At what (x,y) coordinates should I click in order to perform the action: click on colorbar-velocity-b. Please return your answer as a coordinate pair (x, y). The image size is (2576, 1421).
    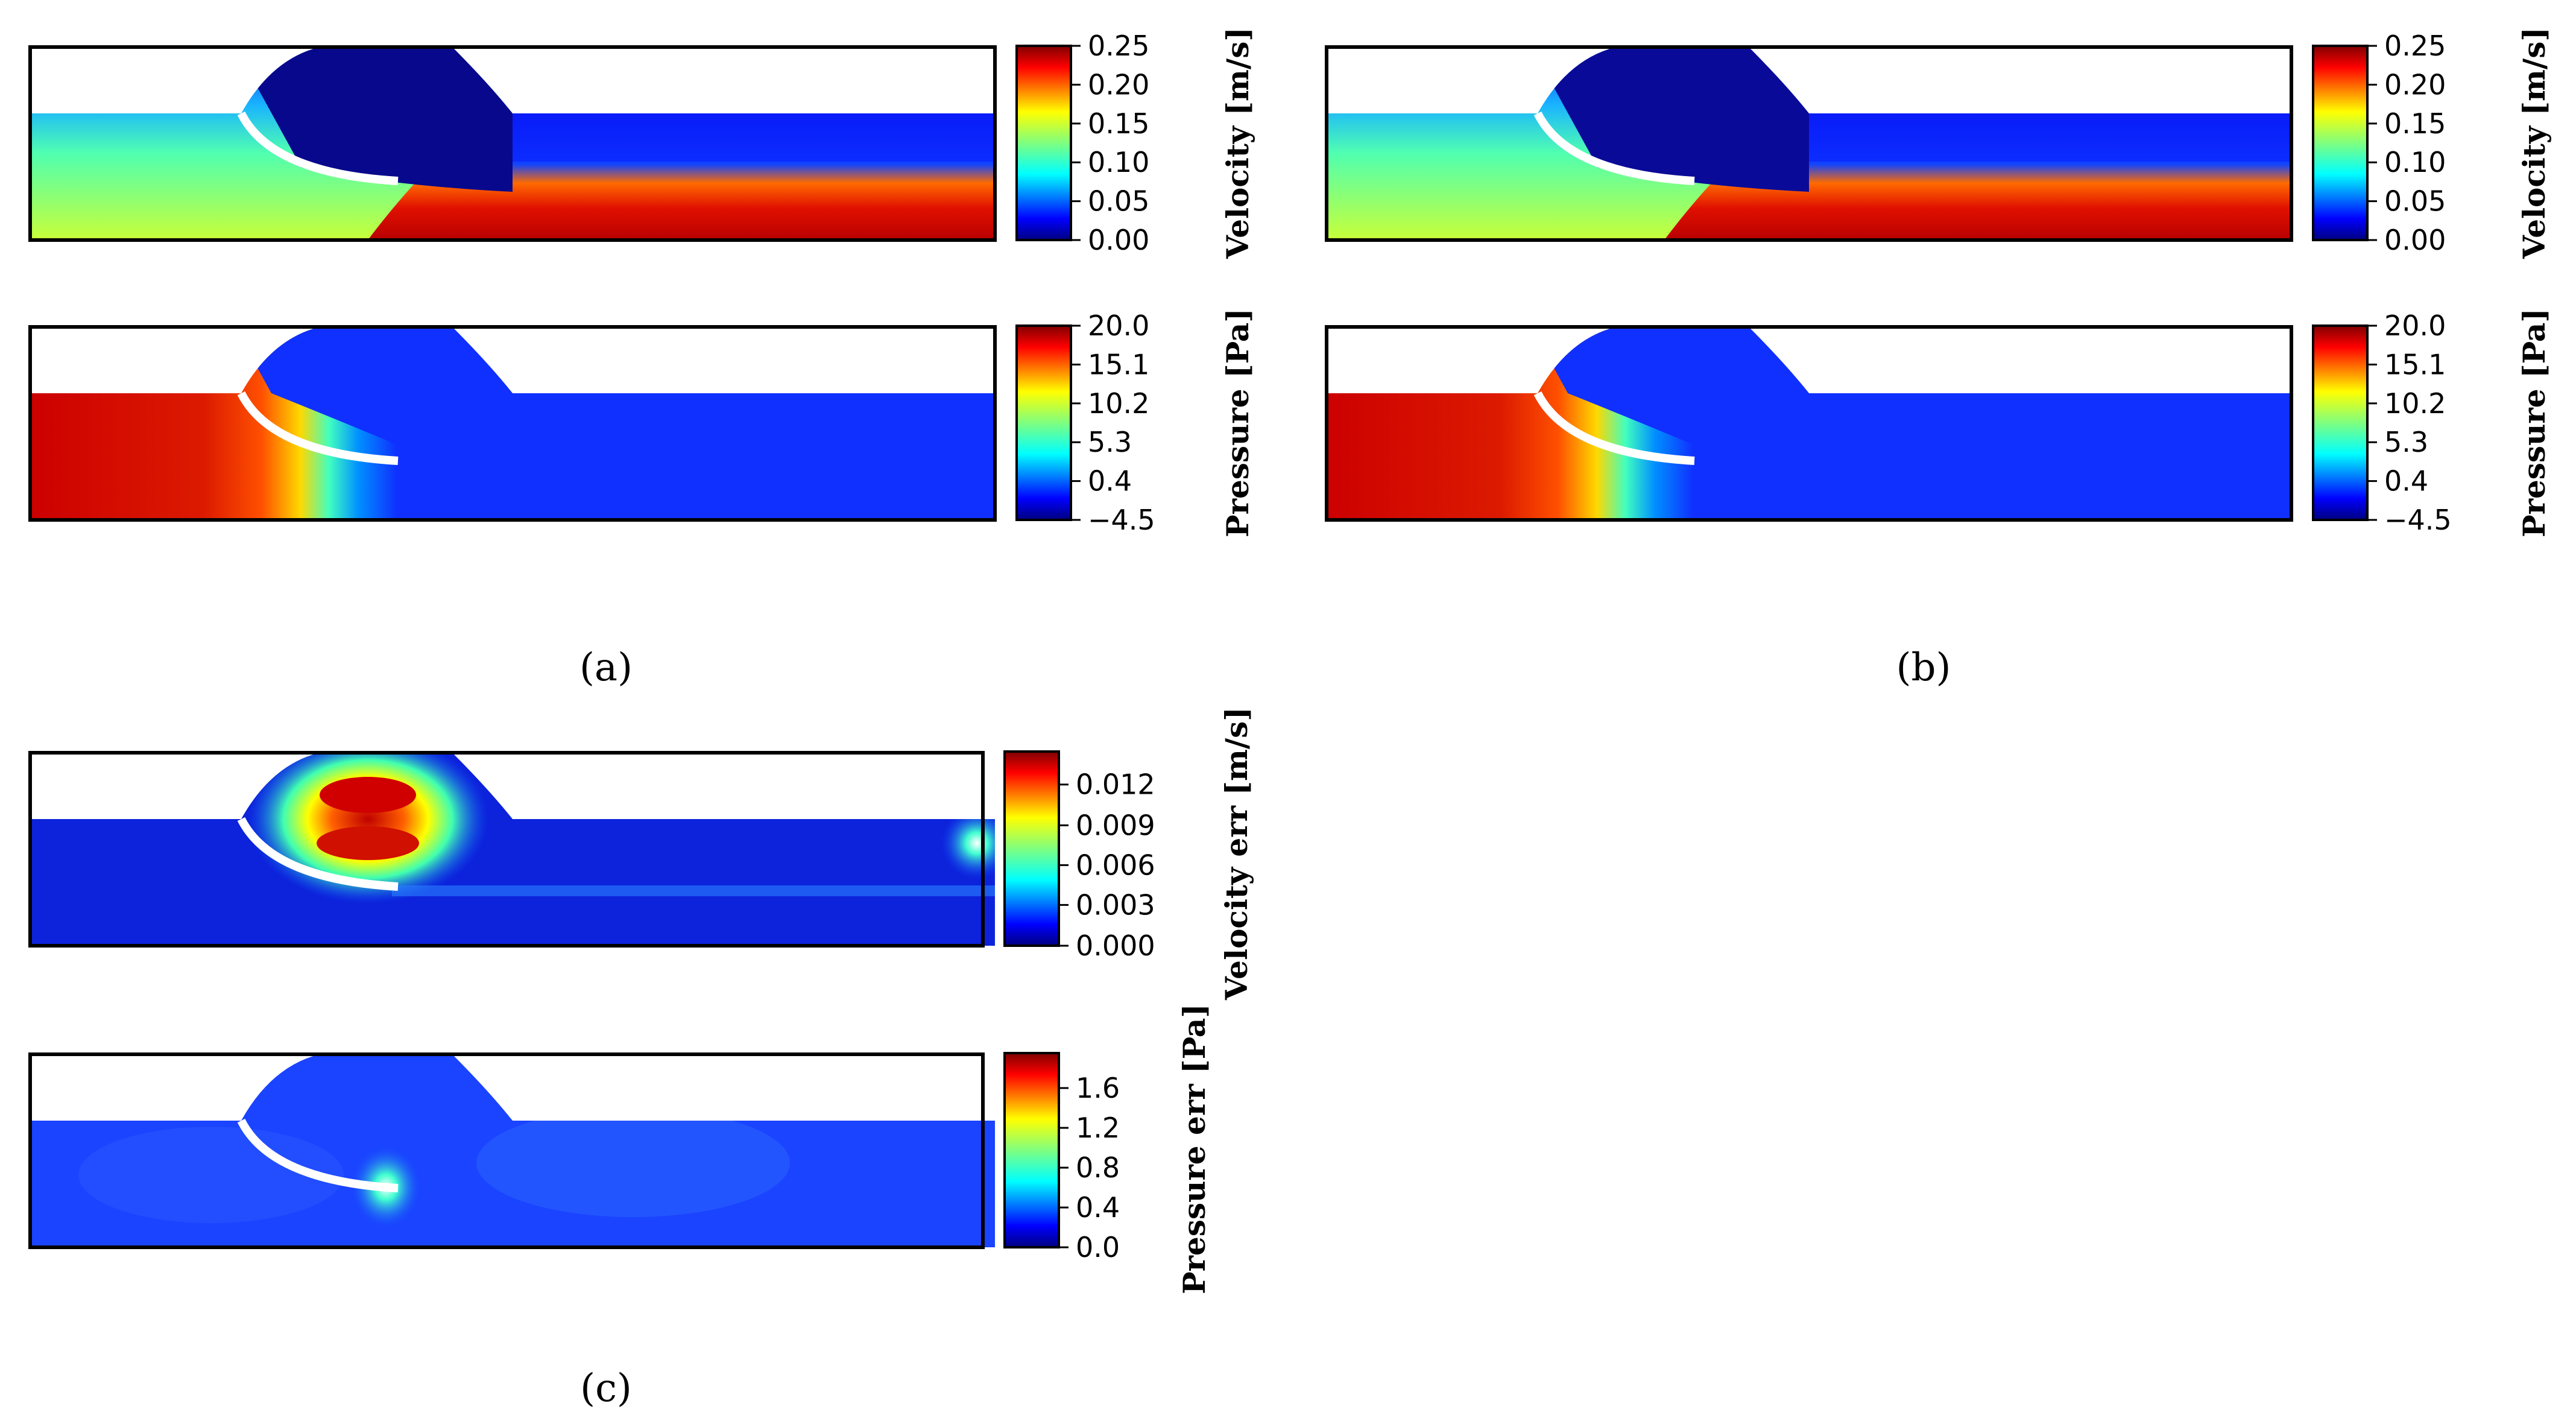
    Looking at the image, I should click on (2340, 143).